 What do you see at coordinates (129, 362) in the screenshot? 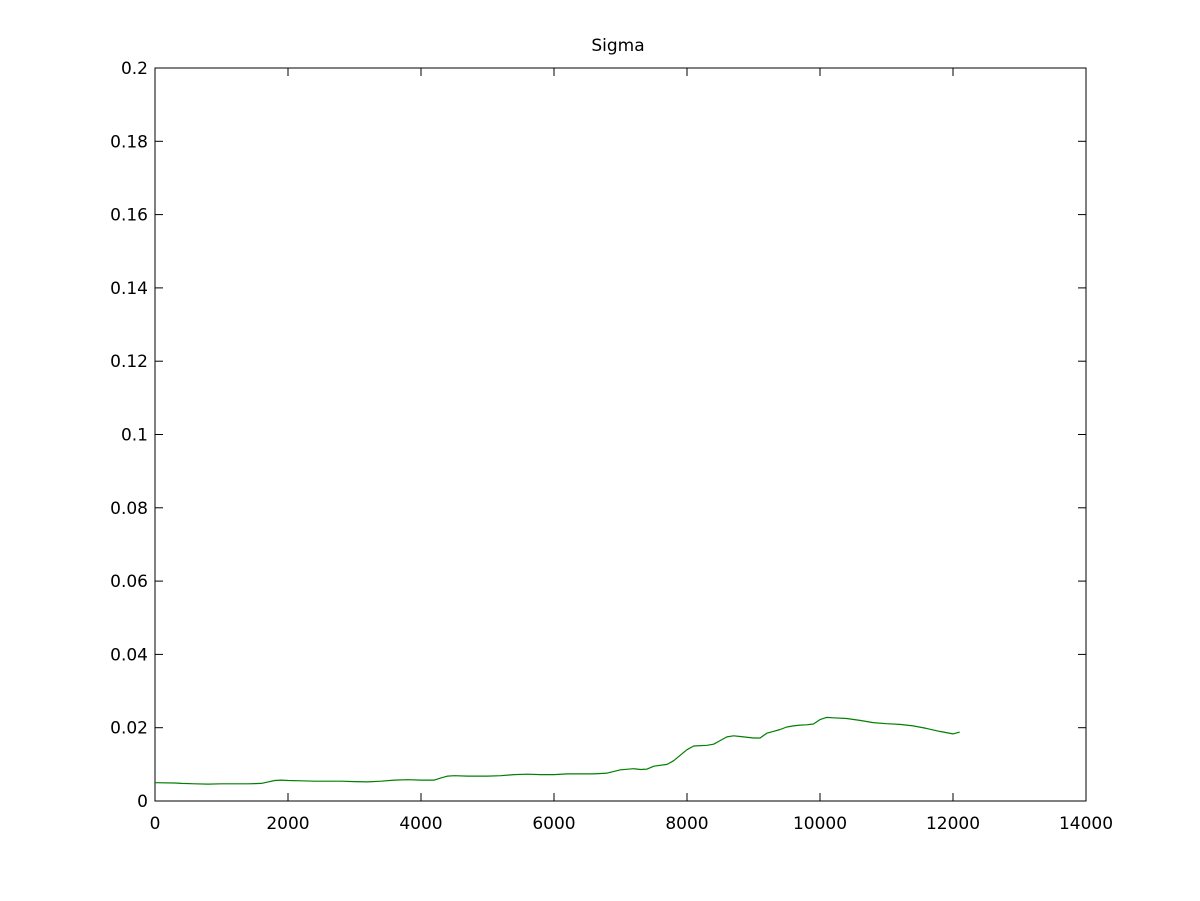
I see `y-tick-label: 0.12` at bounding box center [129, 362].